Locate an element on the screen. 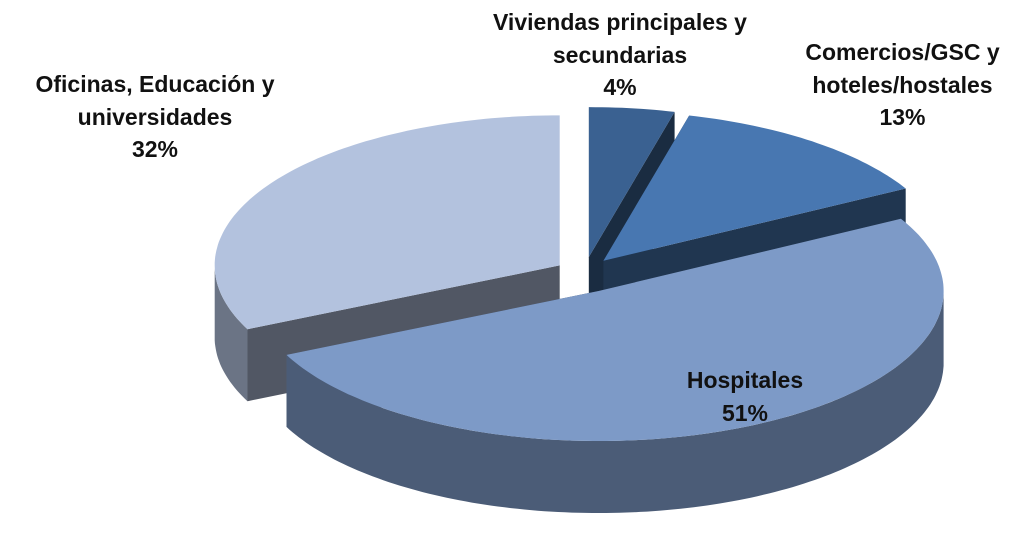 The height and width of the screenshot is (544, 1023). value-label: 4% is located at coordinates (620, 87).